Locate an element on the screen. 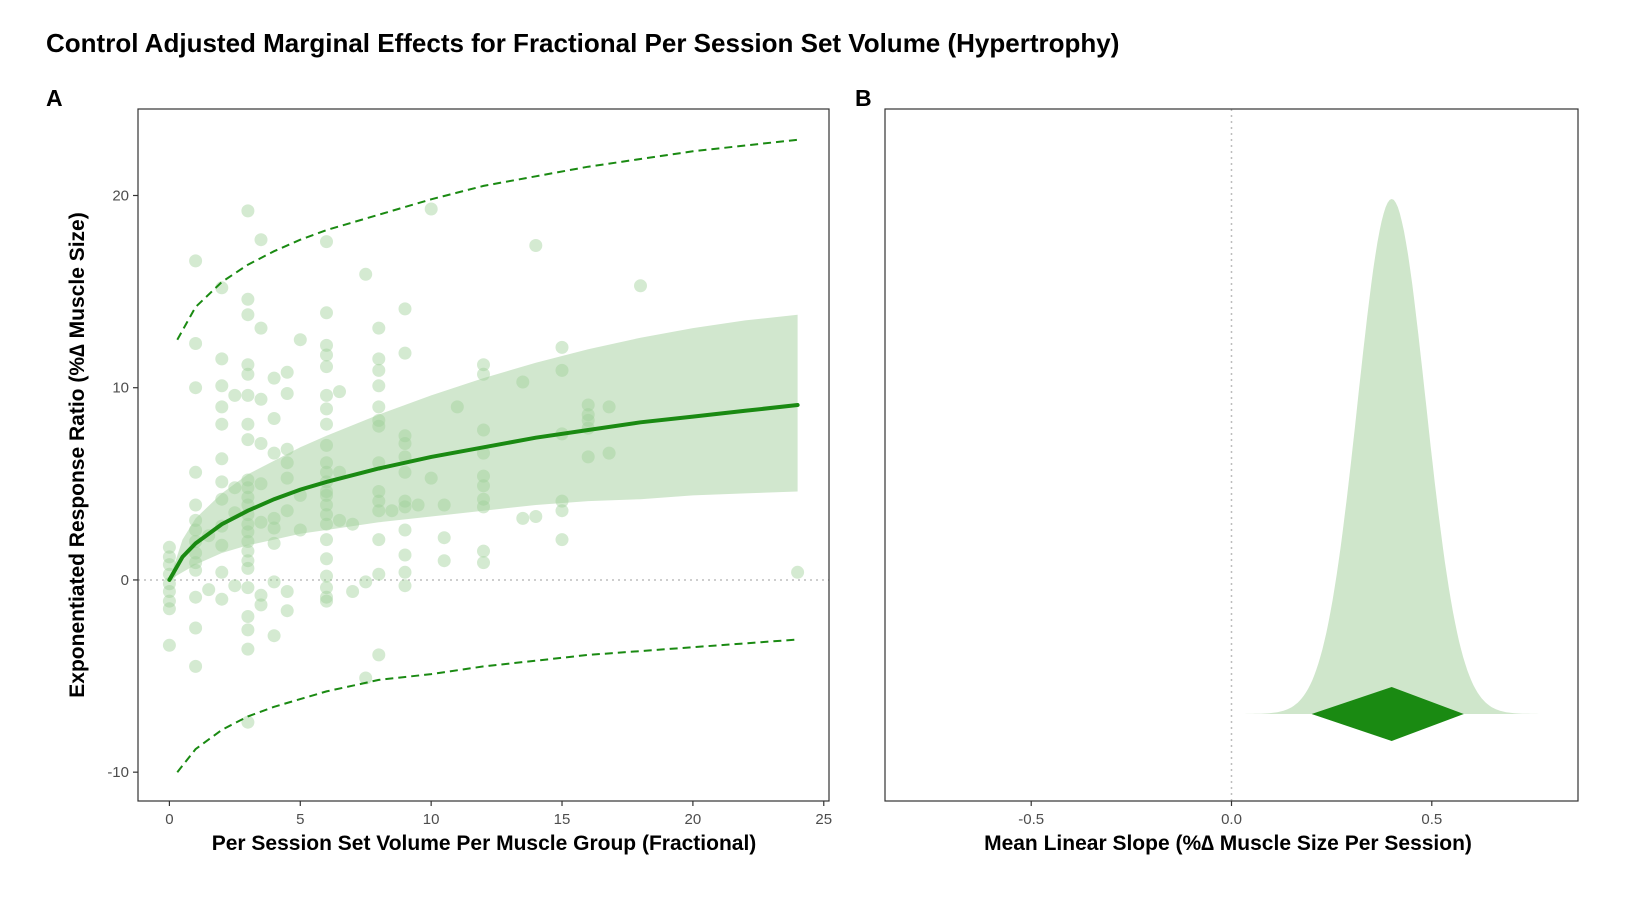 The width and height of the screenshot is (1628, 918). x-tick-label: 25 is located at coordinates (823, 819).